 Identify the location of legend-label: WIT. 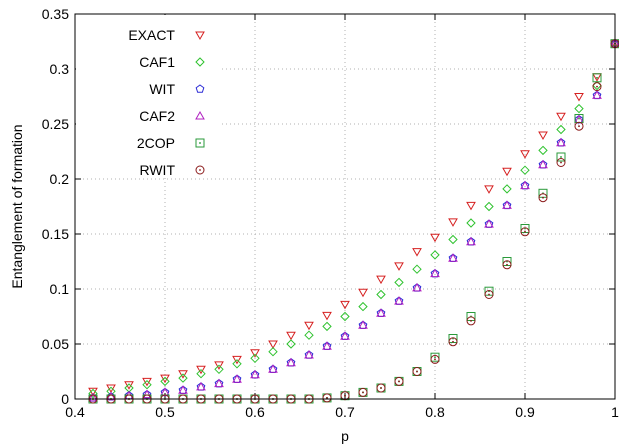
(162, 89).